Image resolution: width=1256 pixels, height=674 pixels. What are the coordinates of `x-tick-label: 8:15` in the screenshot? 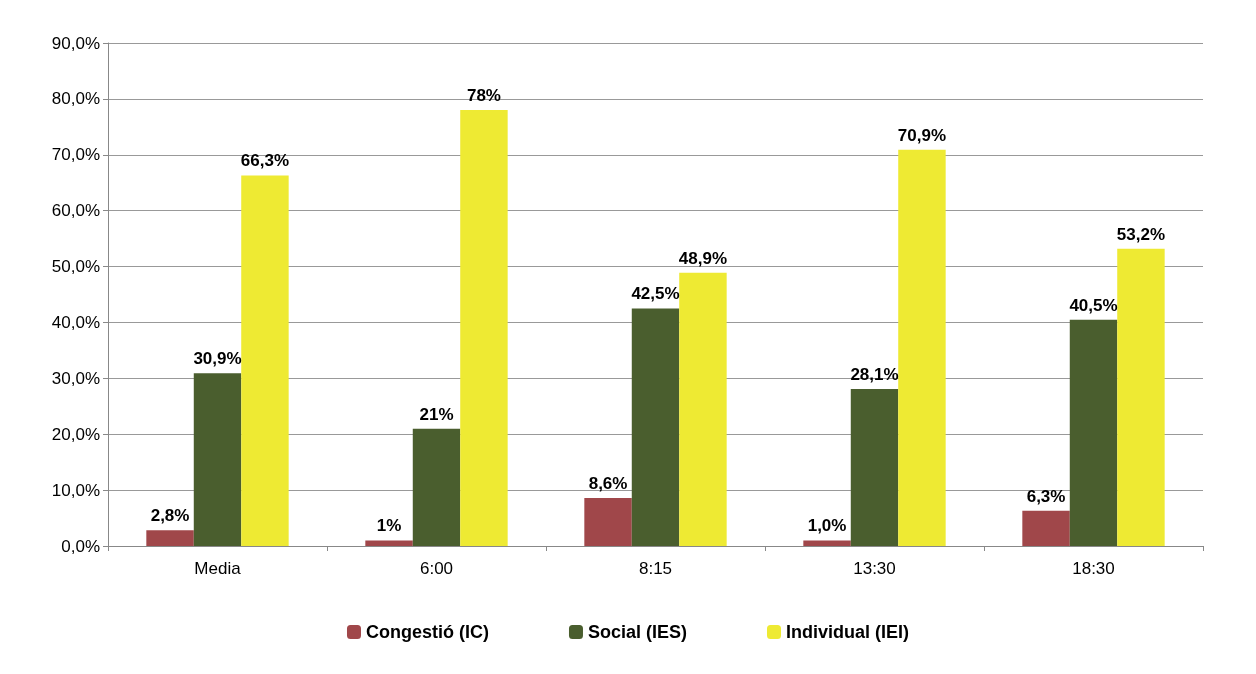 It's located at (655, 568).